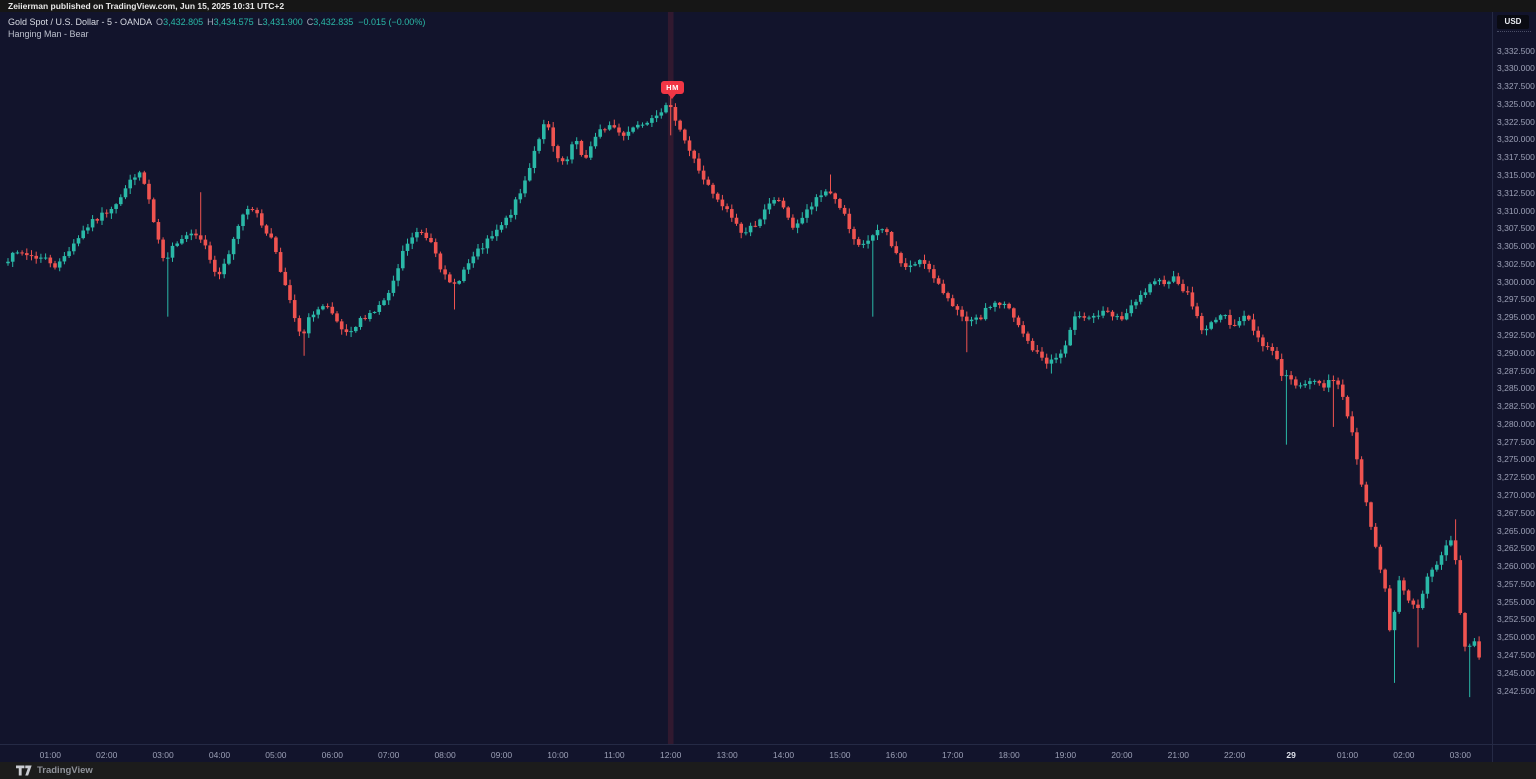  Describe the element at coordinates (1516, 157) in the screenshot. I see `price-tick-label: 3,317.500` at that location.